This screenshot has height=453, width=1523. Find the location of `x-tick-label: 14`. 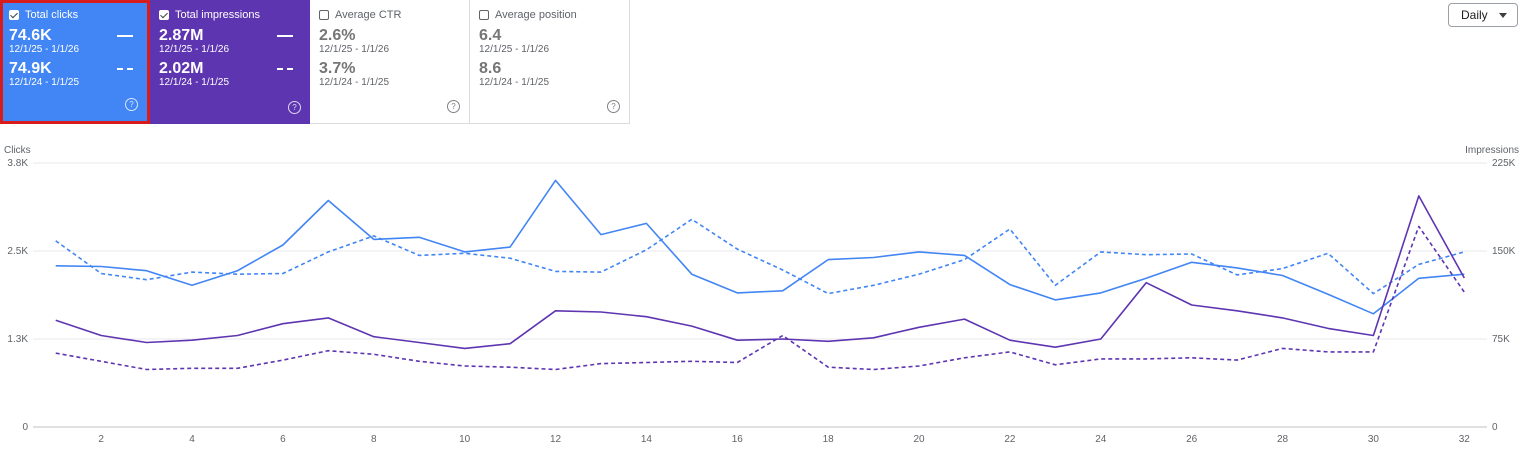

x-tick-label: 14 is located at coordinates (647, 439).